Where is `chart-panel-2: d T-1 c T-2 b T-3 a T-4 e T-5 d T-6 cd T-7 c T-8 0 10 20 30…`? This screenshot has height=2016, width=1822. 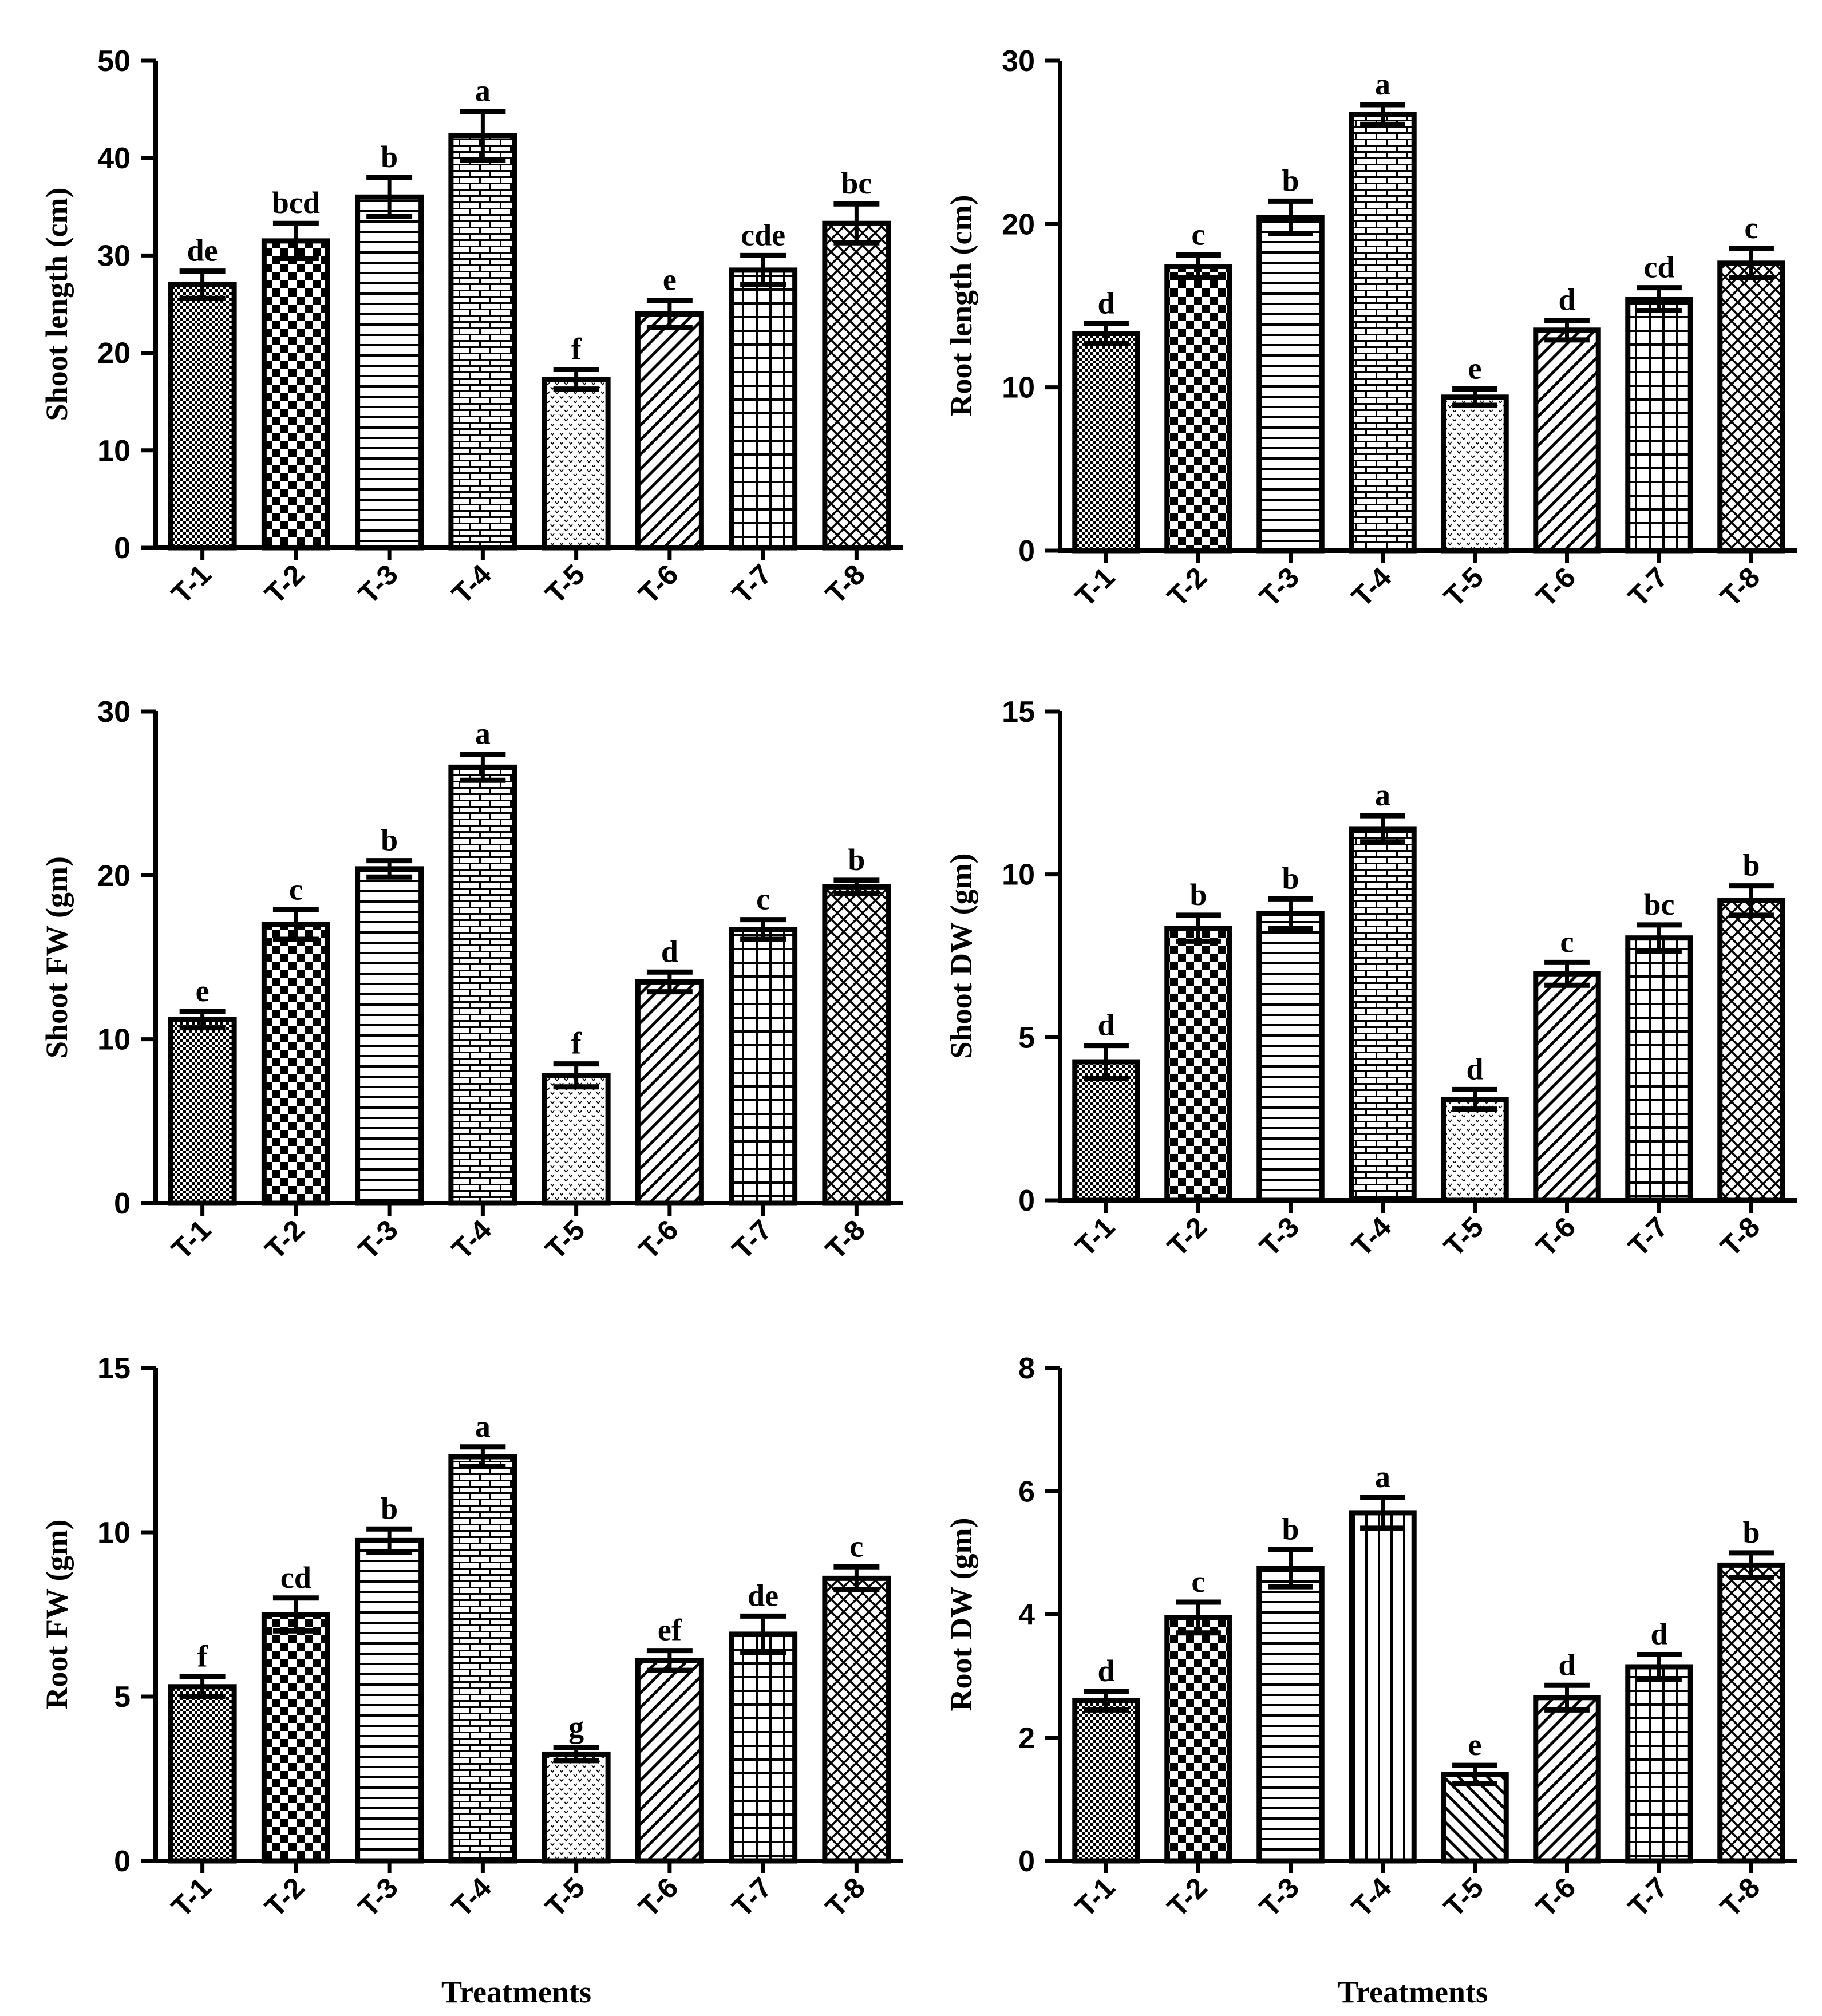
chart-panel-2: d T-1 c T-2 b T-3 a T-4 e T-5 d T-6 cd T-7 c T-8 0 10 20 30… is located at coordinates (1370, 329).